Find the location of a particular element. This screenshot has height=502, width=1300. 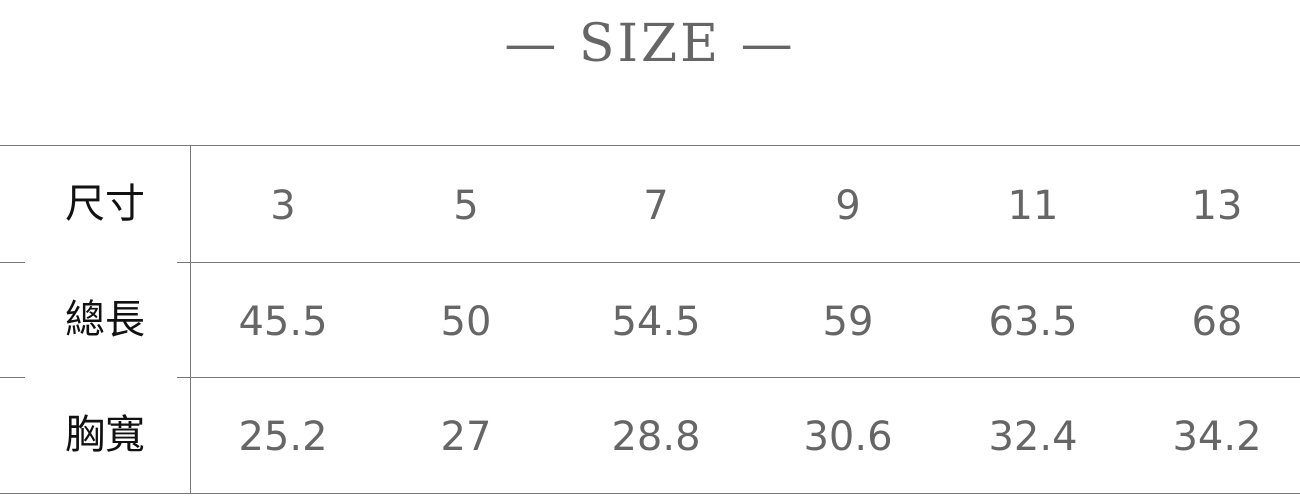

page-title: — SIZE — is located at coordinates (650, 44).